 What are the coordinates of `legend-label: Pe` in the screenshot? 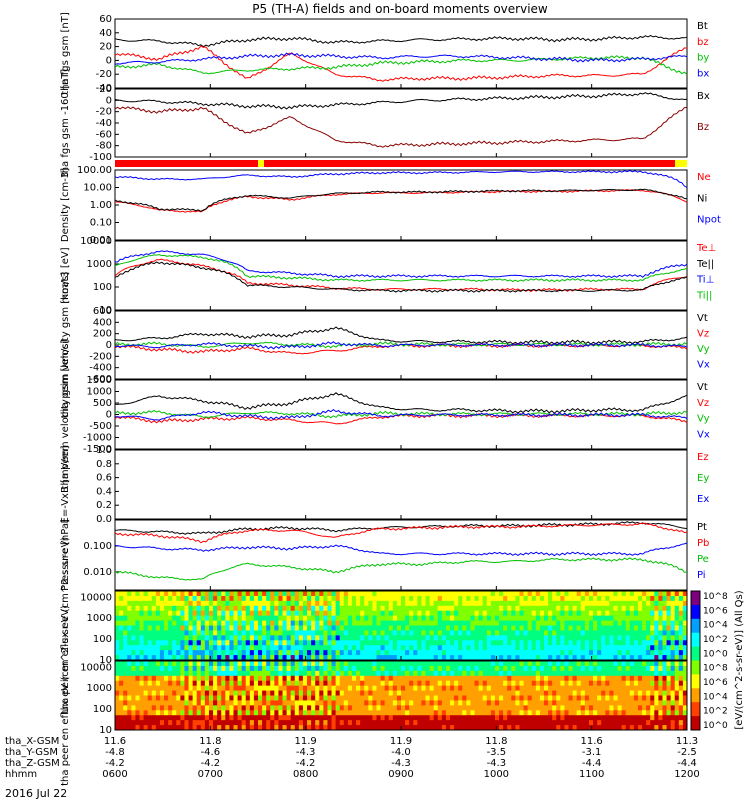 It's located at (703, 559).